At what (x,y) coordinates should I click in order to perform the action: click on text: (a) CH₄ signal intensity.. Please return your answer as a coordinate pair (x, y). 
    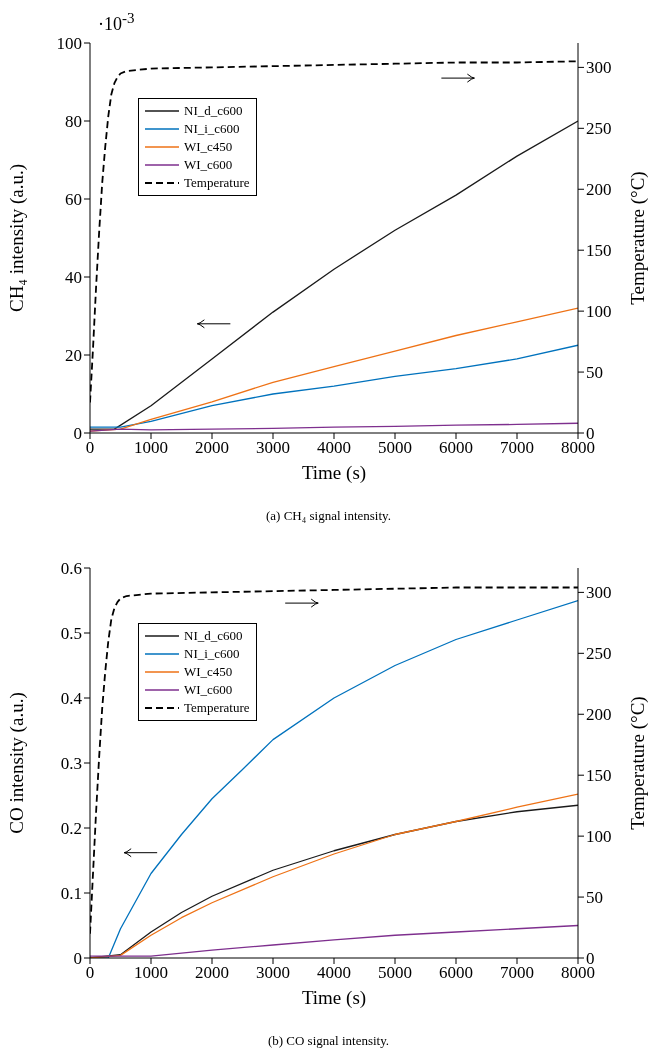
    Looking at the image, I should click on (328, 516).